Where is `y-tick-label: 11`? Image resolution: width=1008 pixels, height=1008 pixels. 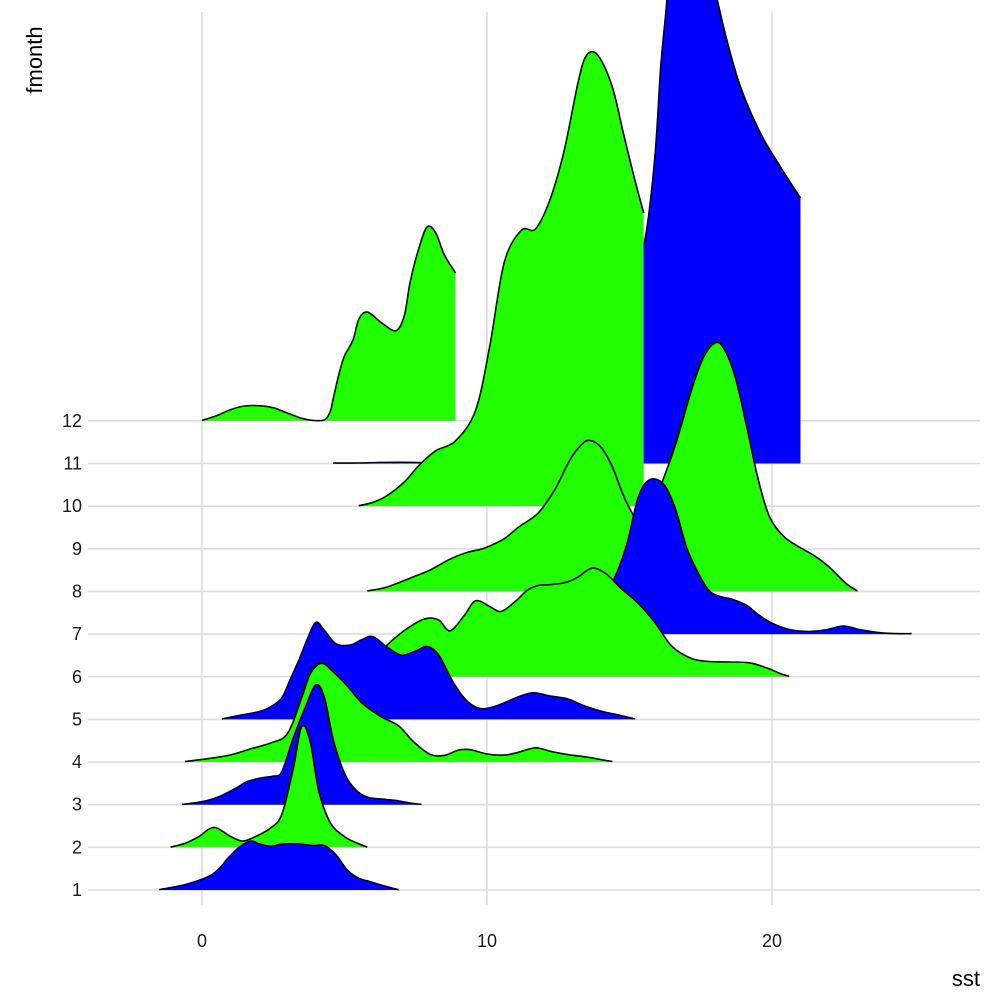
y-tick-label: 11 is located at coordinates (72, 464).